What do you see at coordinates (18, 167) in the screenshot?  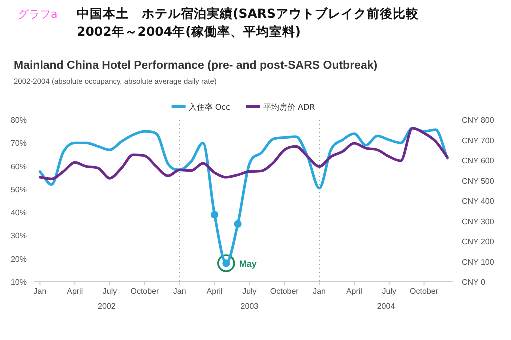 I see `y-tick-label: 60%` at bounding box center [18, 167].